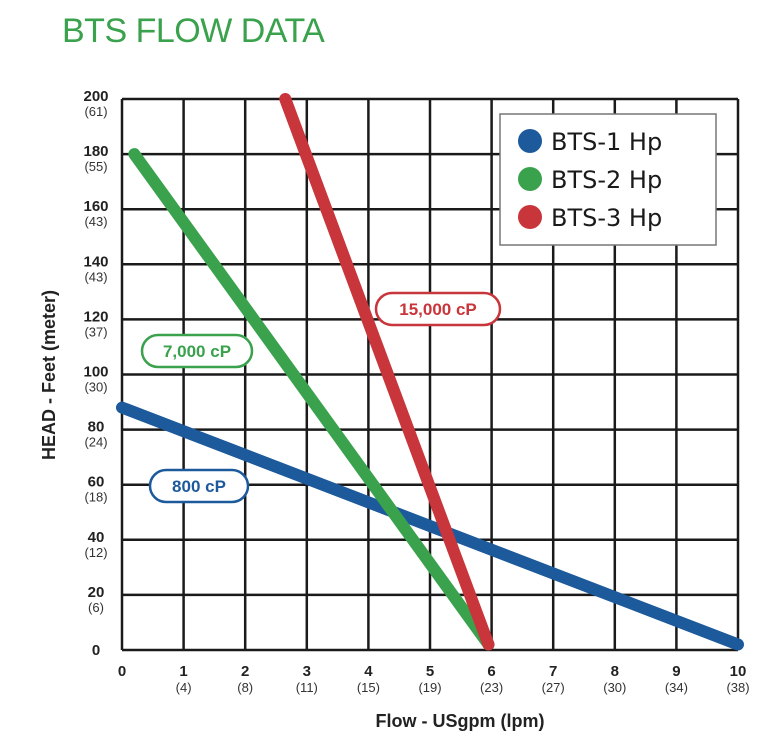 The height and width of the screenshot is (752, 776). What do you see at coordinates (96, 482) in the screenshot?
I see `y-tick-label: 60` at bounding box center [96, 482].